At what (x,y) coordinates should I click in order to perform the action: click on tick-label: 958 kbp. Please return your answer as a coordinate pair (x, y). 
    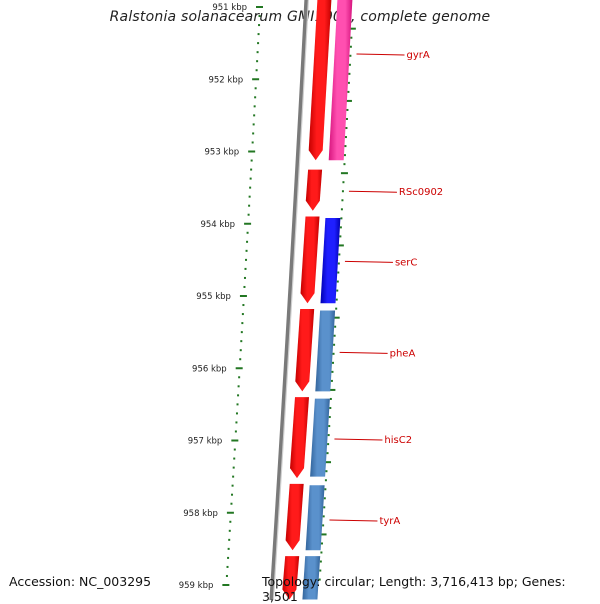
    Looking at the image, I should click on (200, 514).